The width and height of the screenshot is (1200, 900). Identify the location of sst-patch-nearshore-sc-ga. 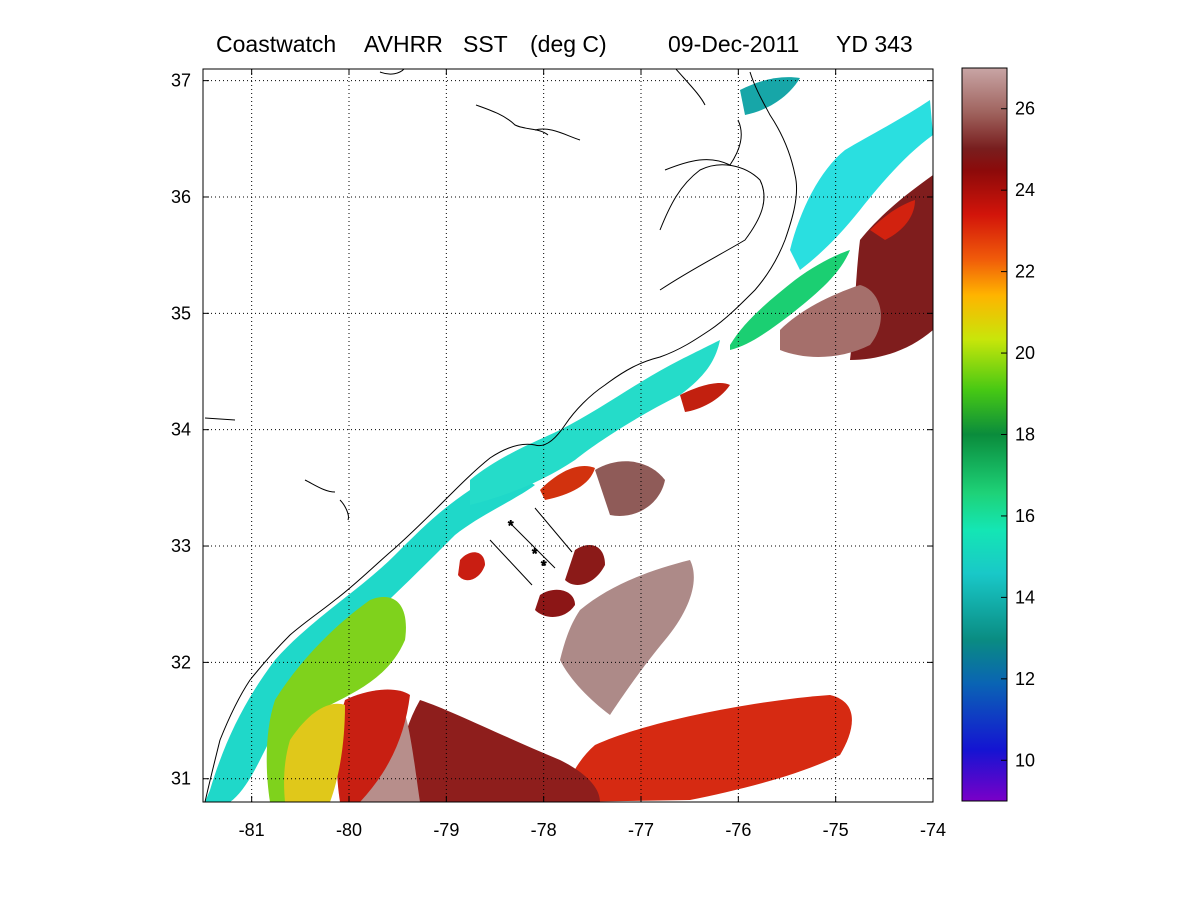
(370, 640).